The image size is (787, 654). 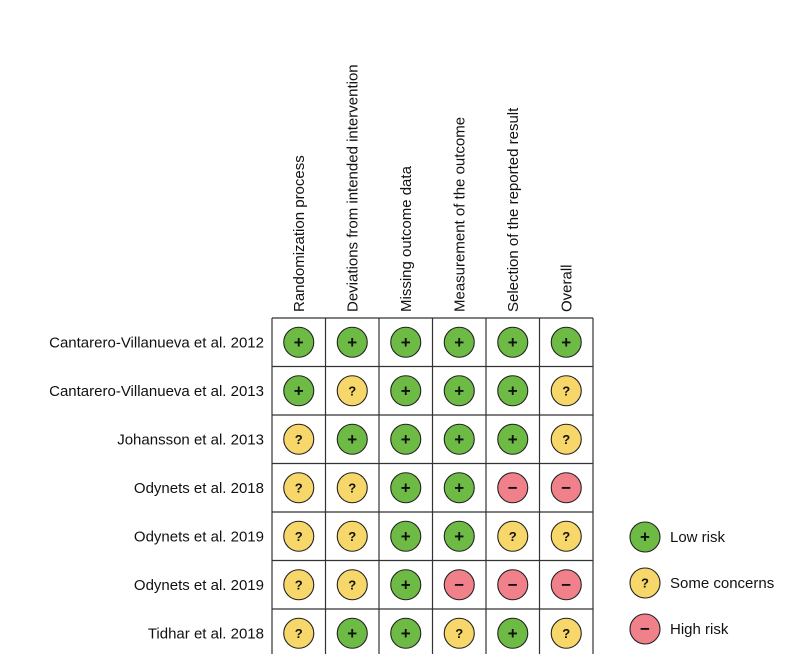 I want to click on legend-item-low: + Low risk, so click(x=677, y=537).